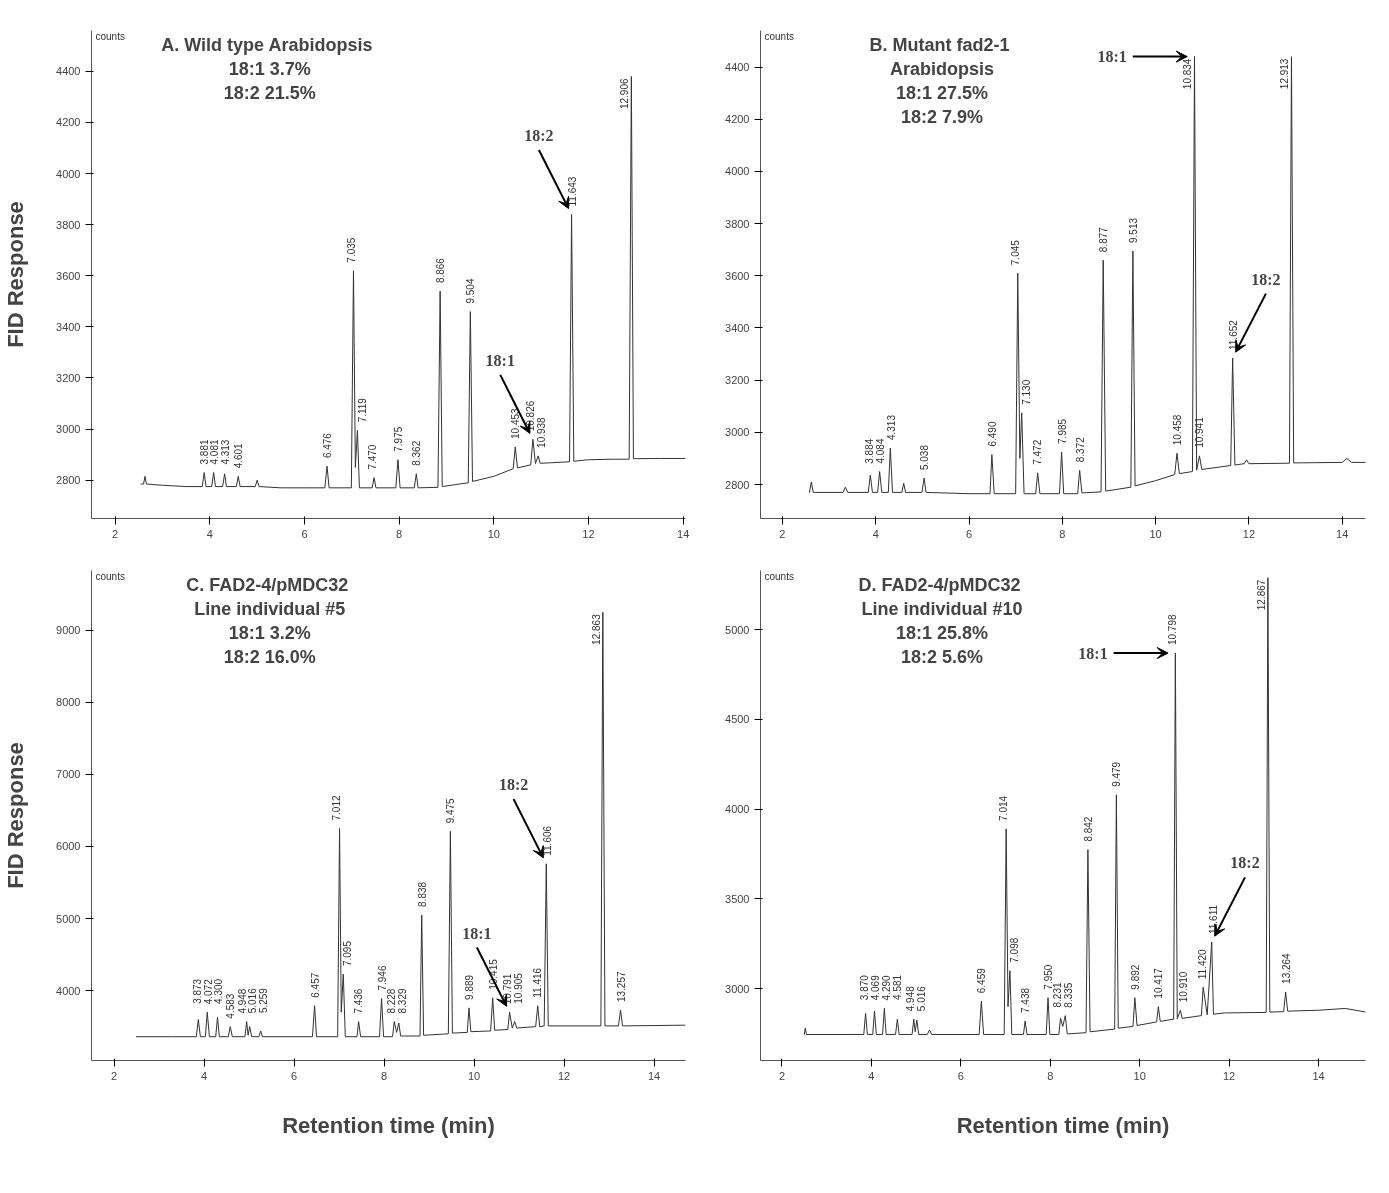 This screenshot has width=1389, height=1193. What do you see at coordinates (68, 71) in the screenshot?
I see `y-tick-label: 4400` at bounding box center [68, 71].